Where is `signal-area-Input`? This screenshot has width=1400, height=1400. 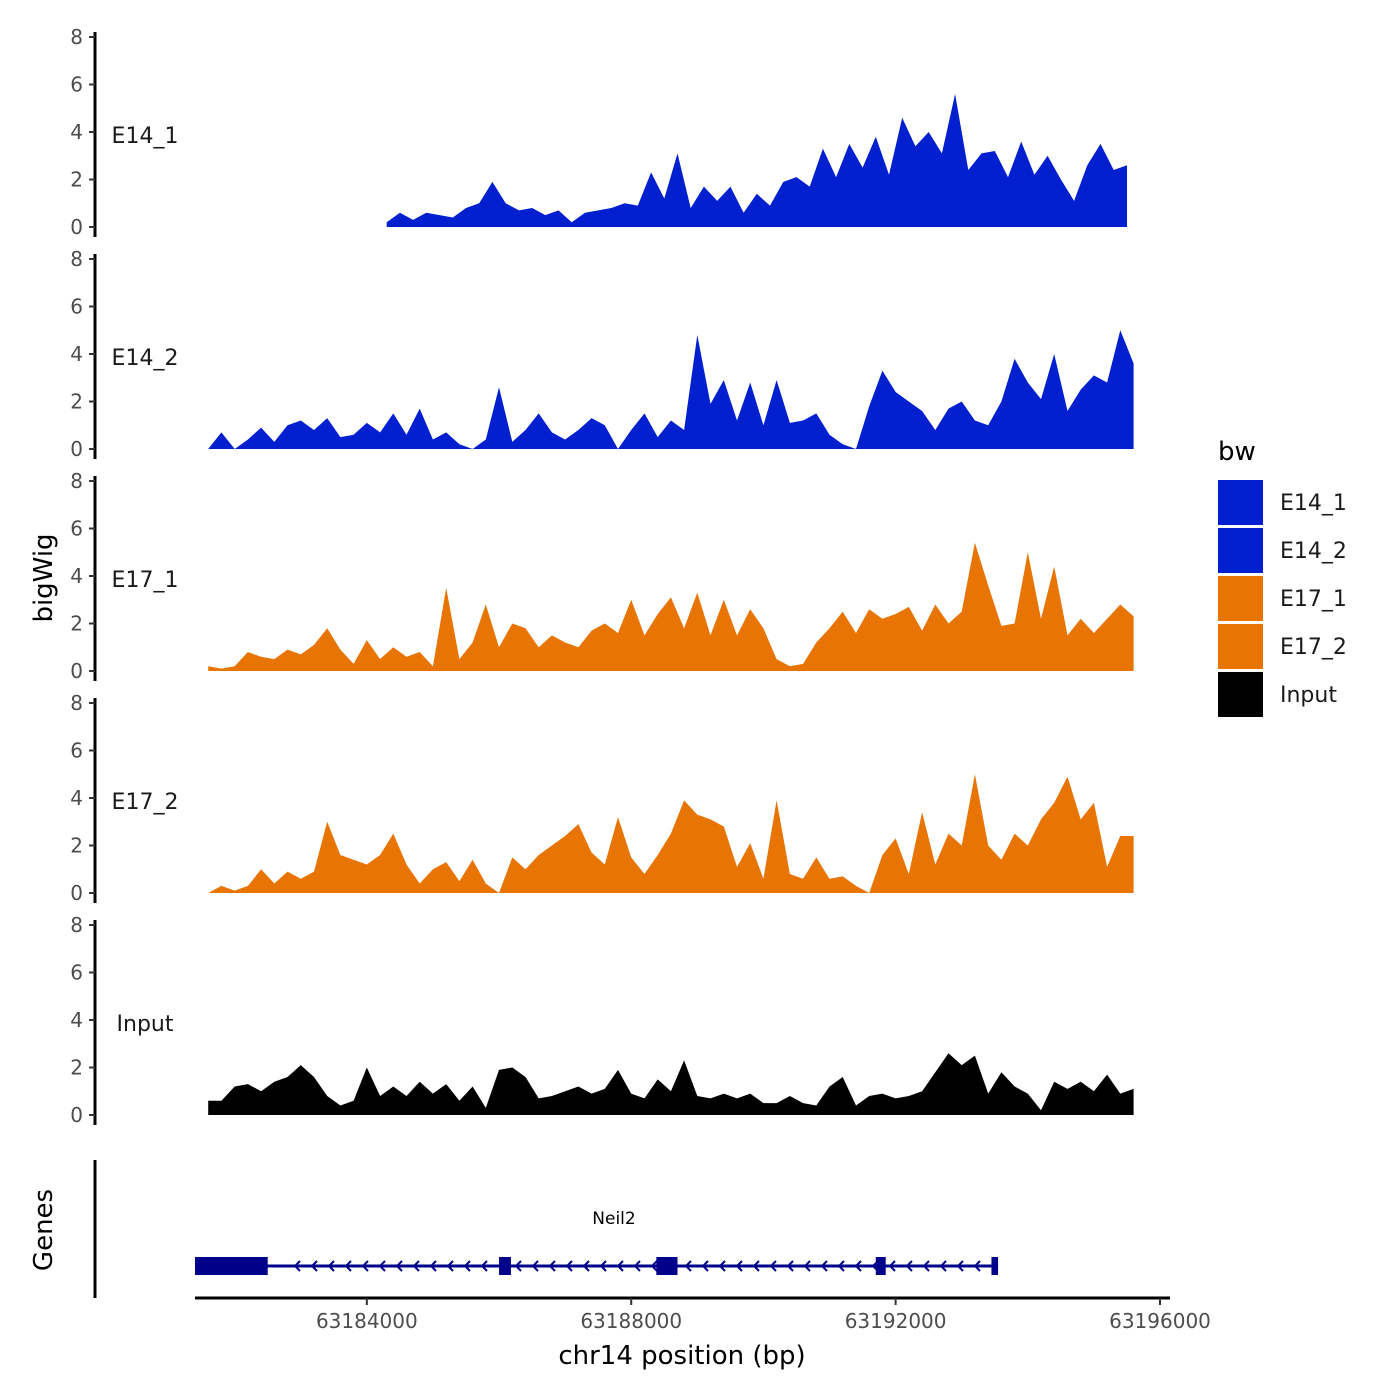
signal-area-Input is located at coordinates (671, 1084).